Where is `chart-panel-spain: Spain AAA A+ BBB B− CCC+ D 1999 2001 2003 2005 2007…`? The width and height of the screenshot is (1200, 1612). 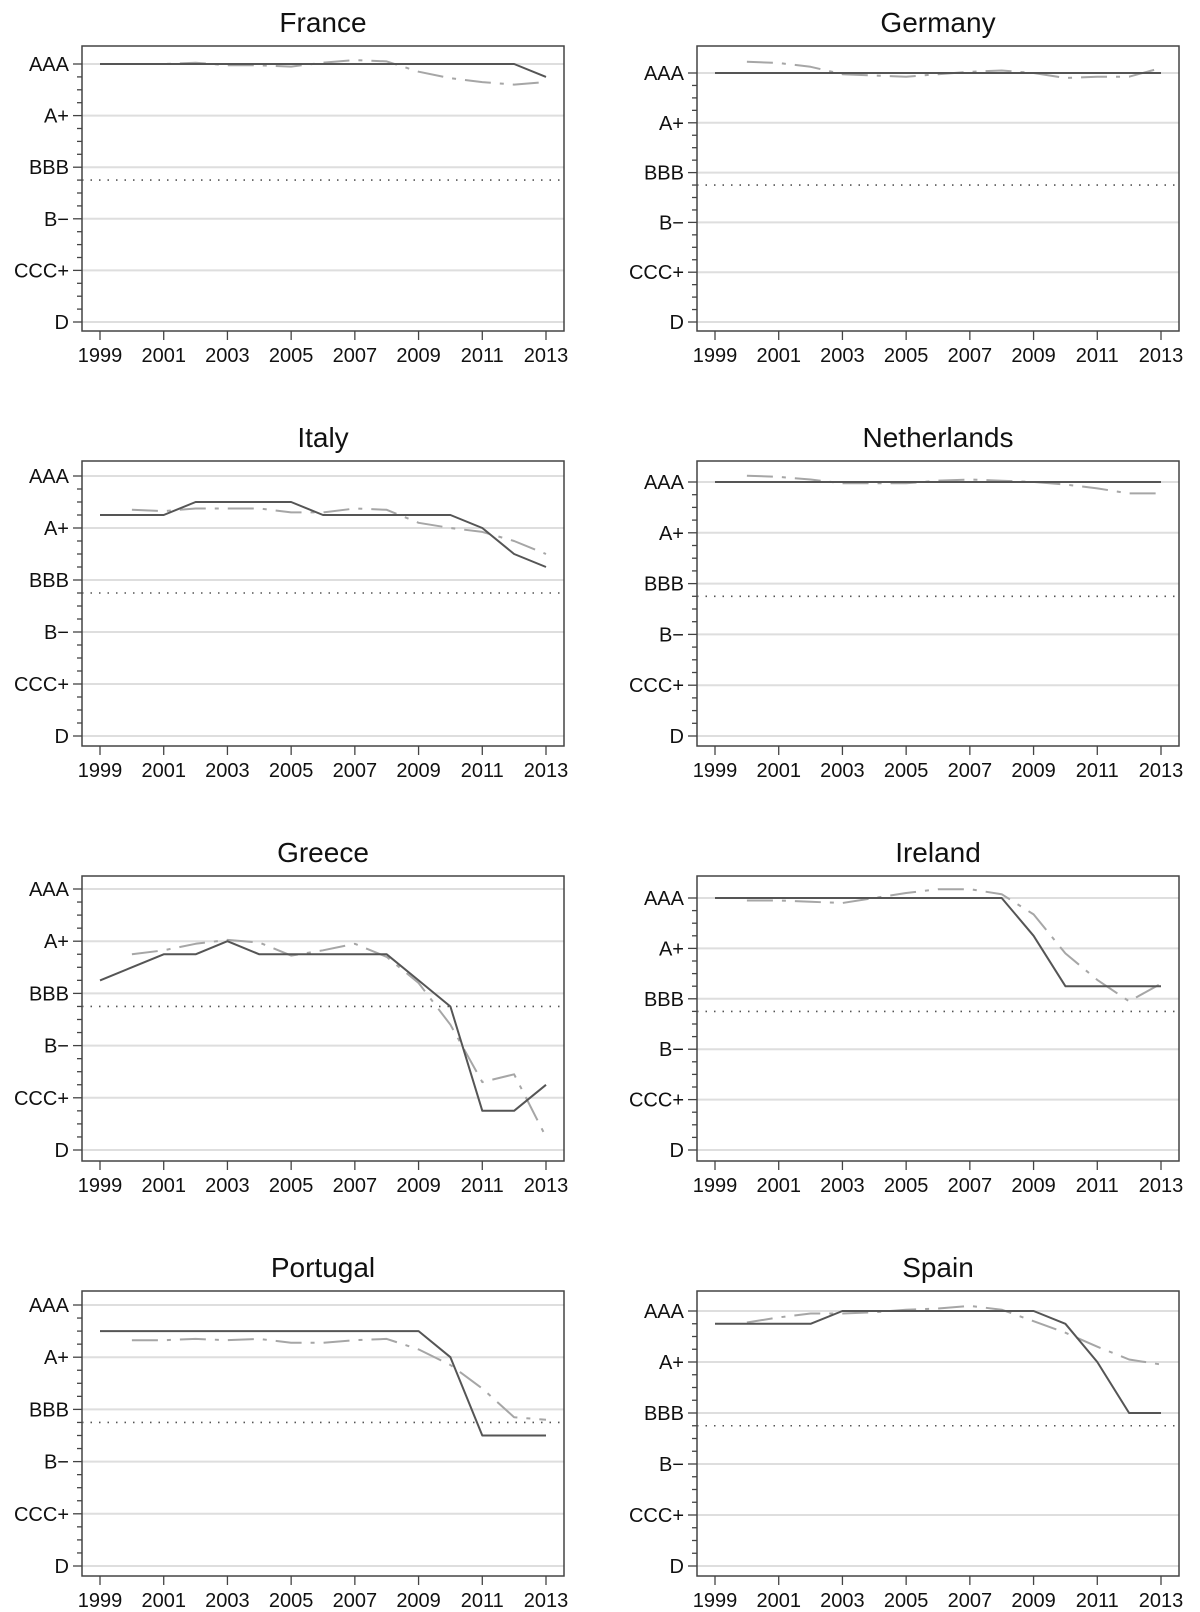
chart-panel-spain: Spain AAA A+ BBB B− CCC+ D 1999 2001 2003 2005 2007… is located at coordinates (906, 1432).